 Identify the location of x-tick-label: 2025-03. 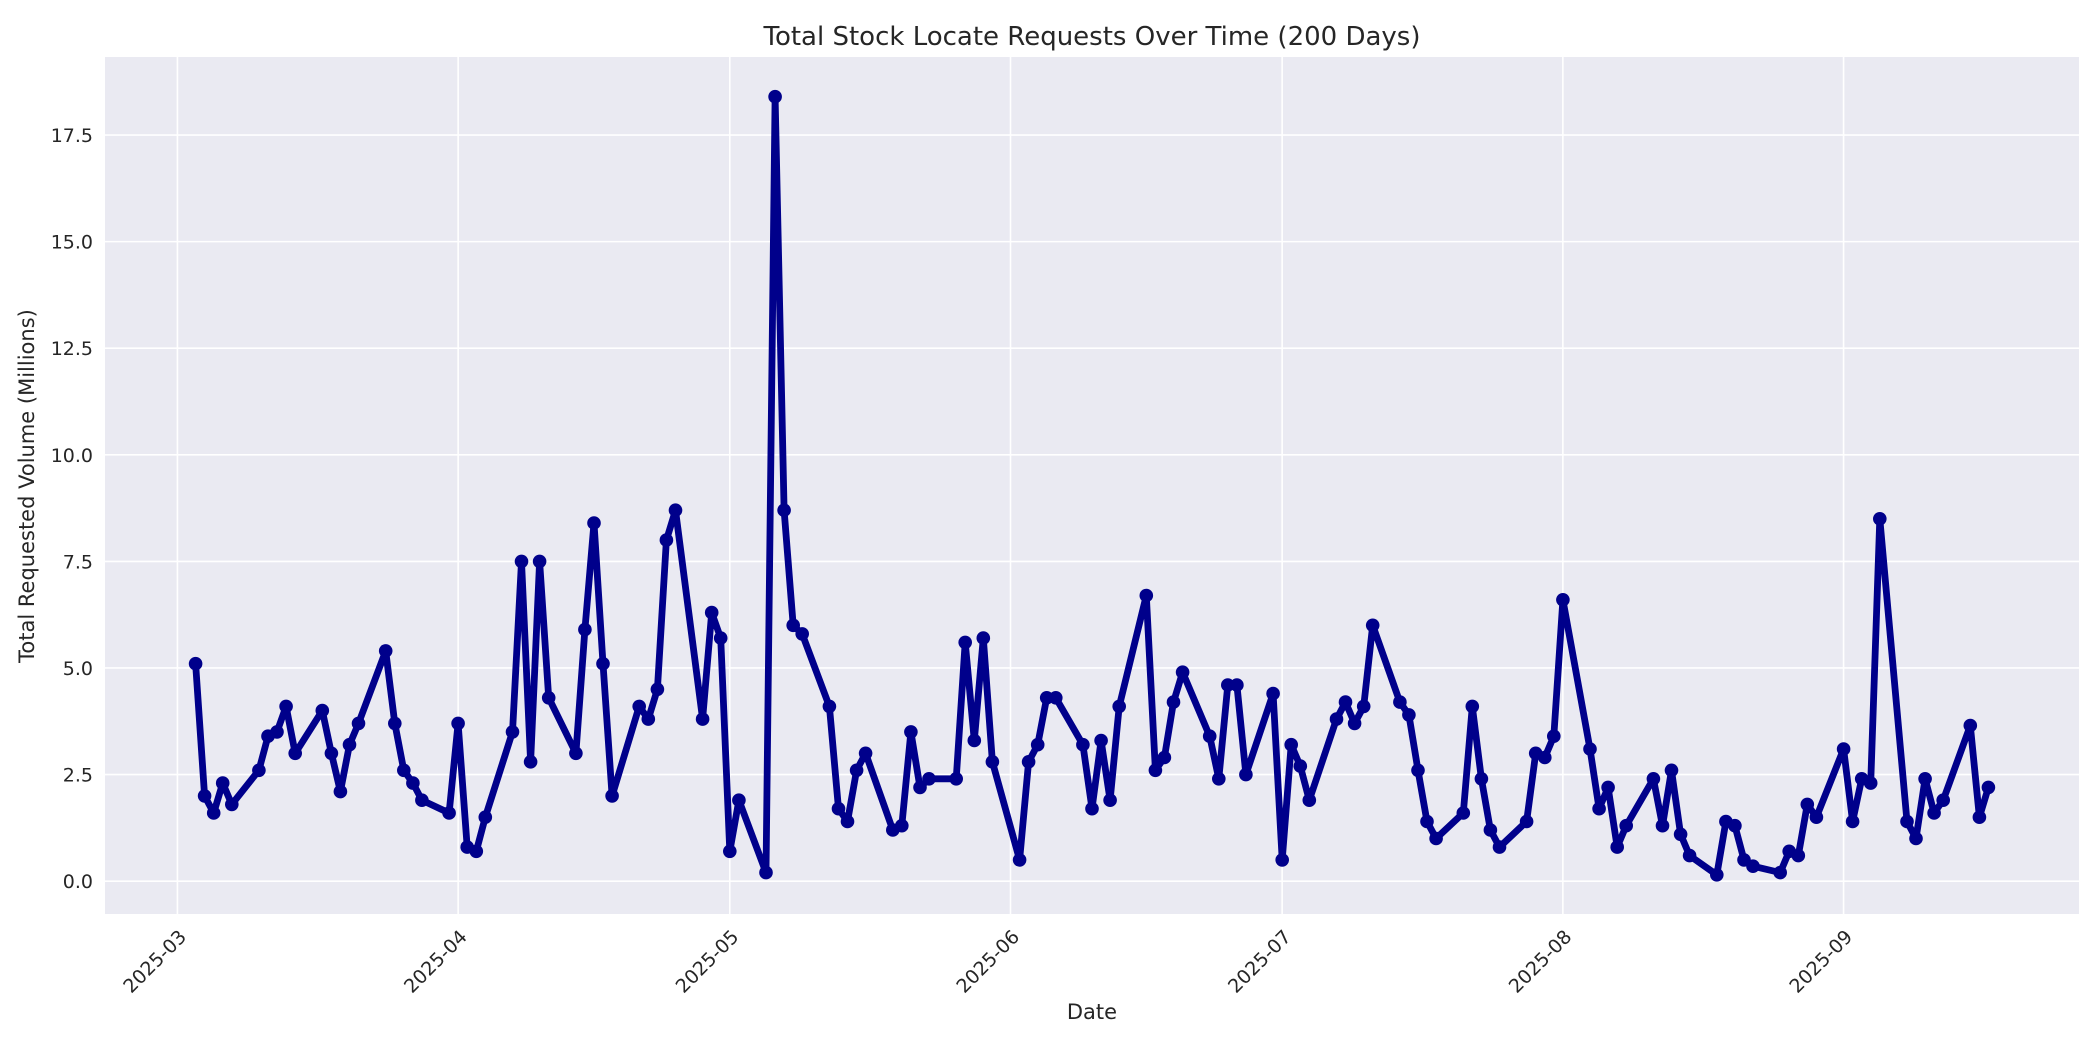
(155, 962).